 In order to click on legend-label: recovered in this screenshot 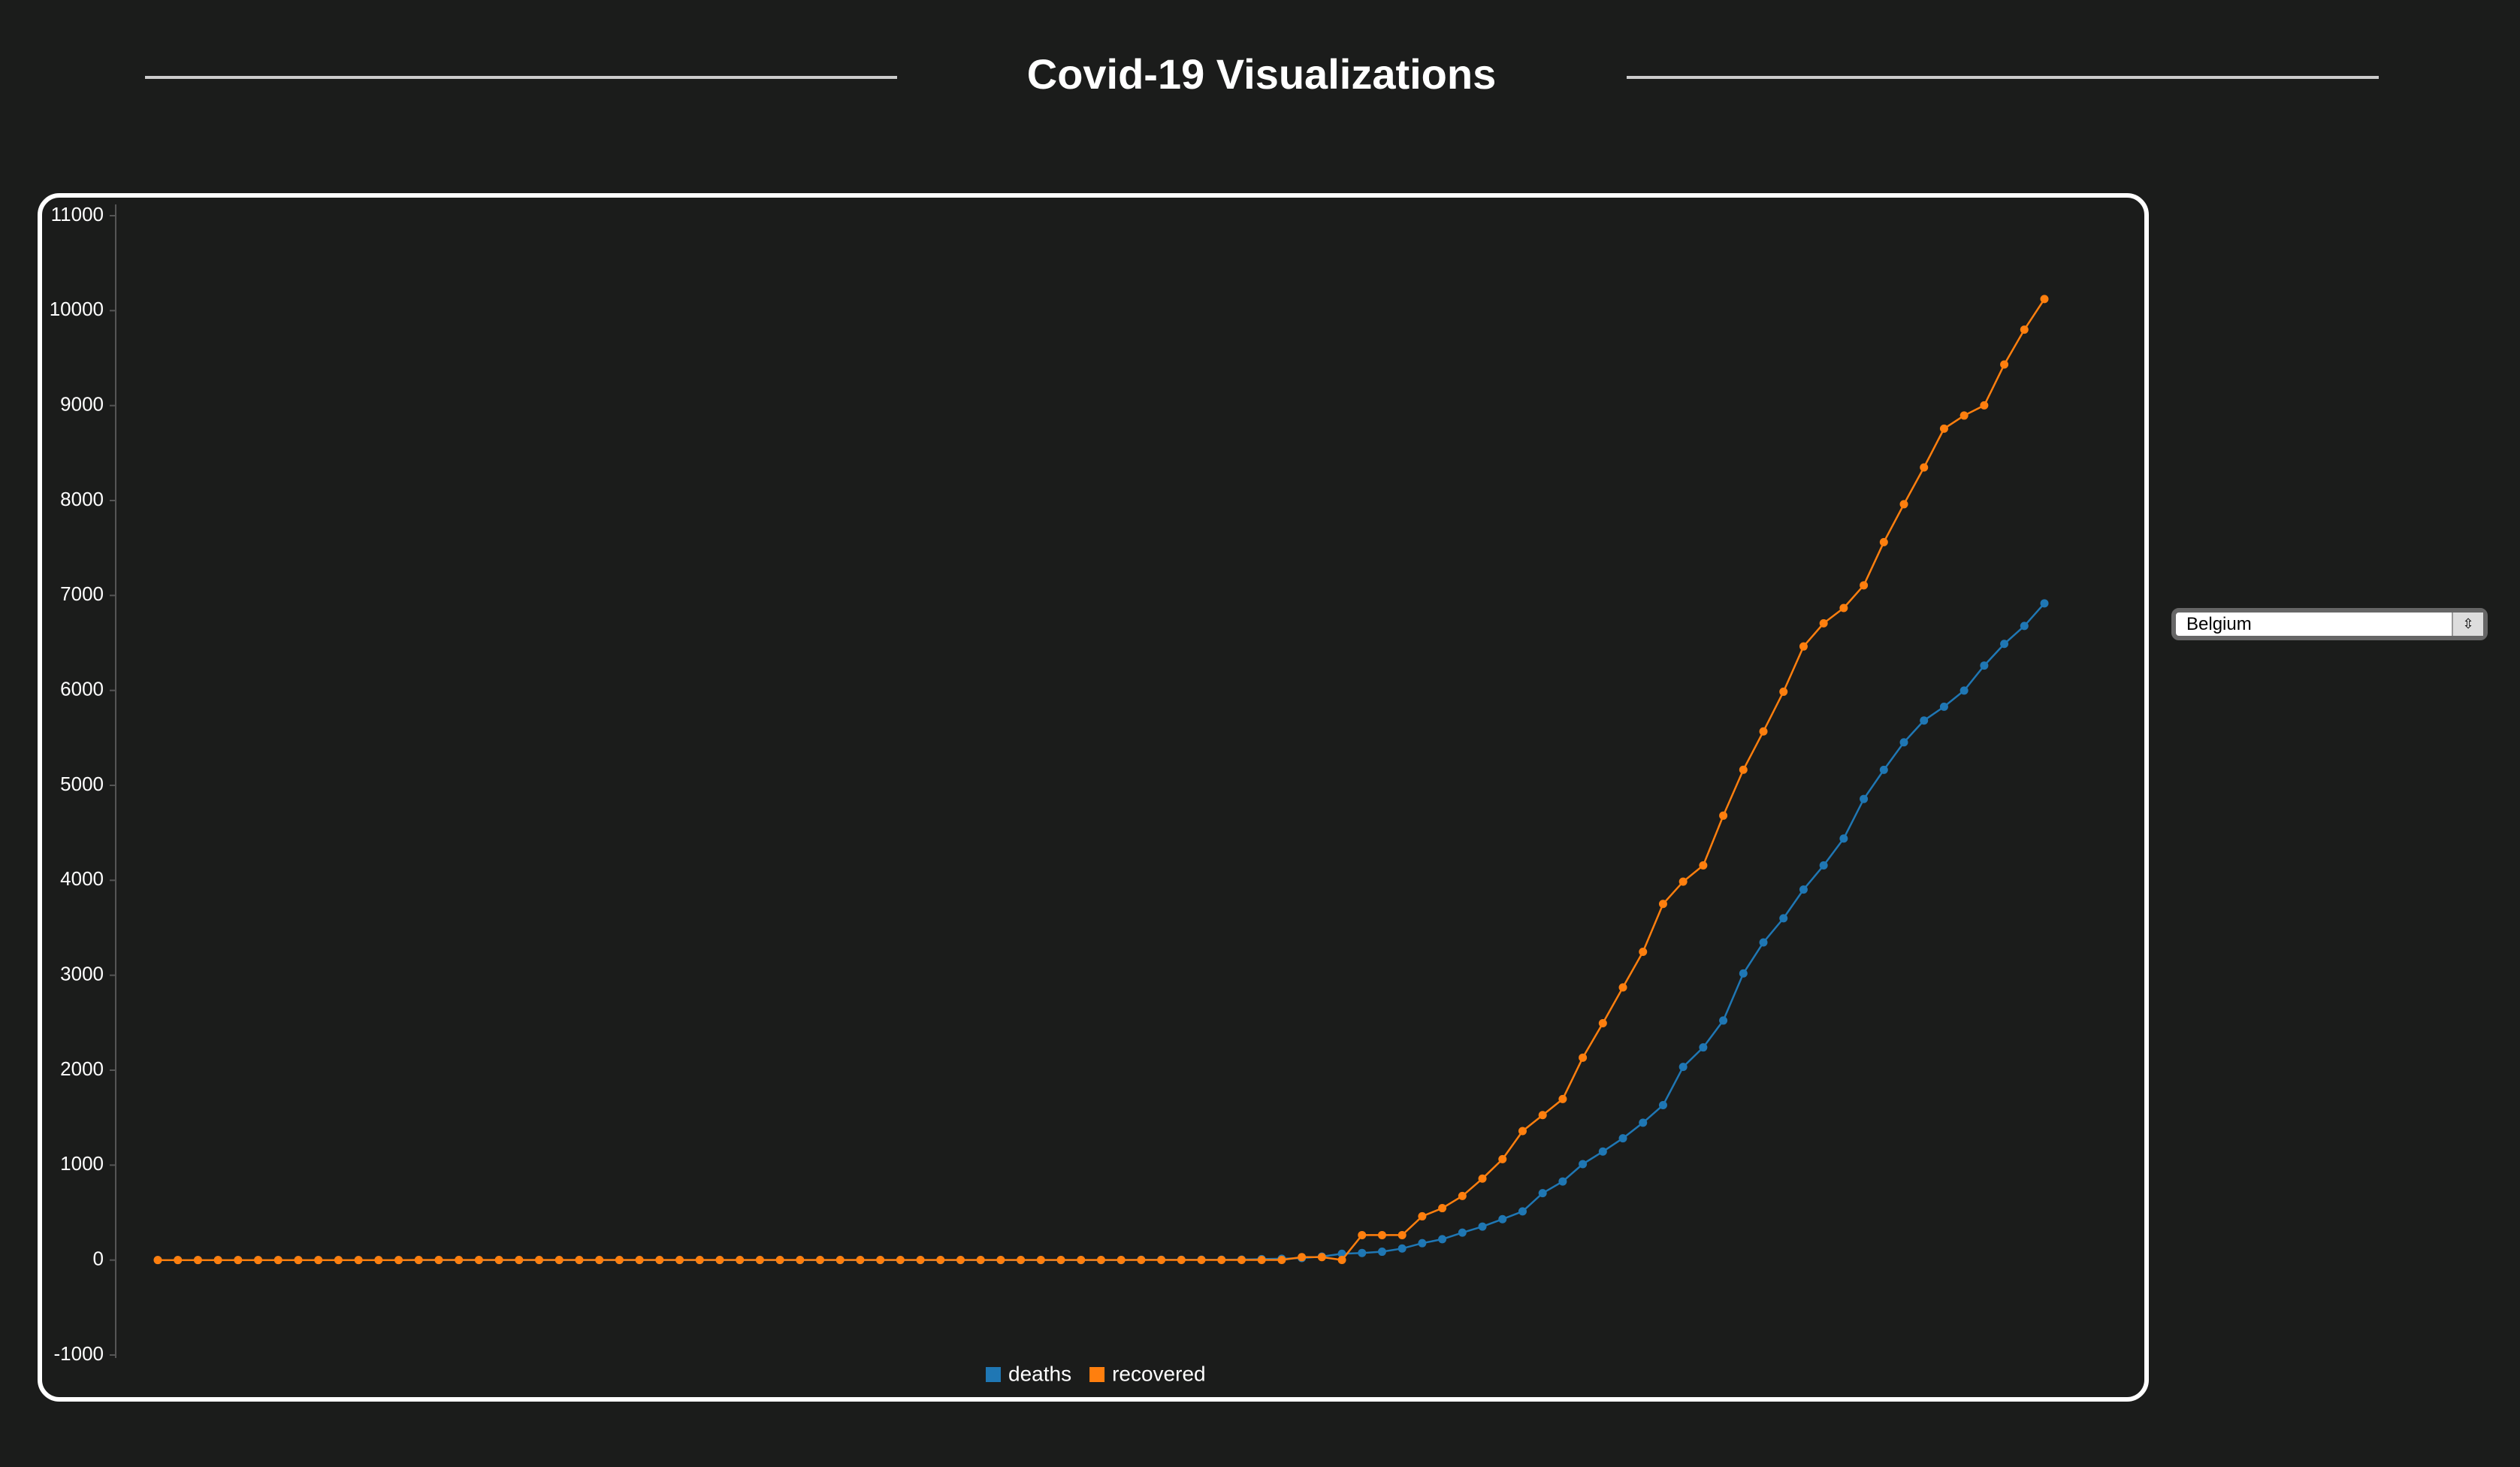, I will do `click(1159, 1373)`.